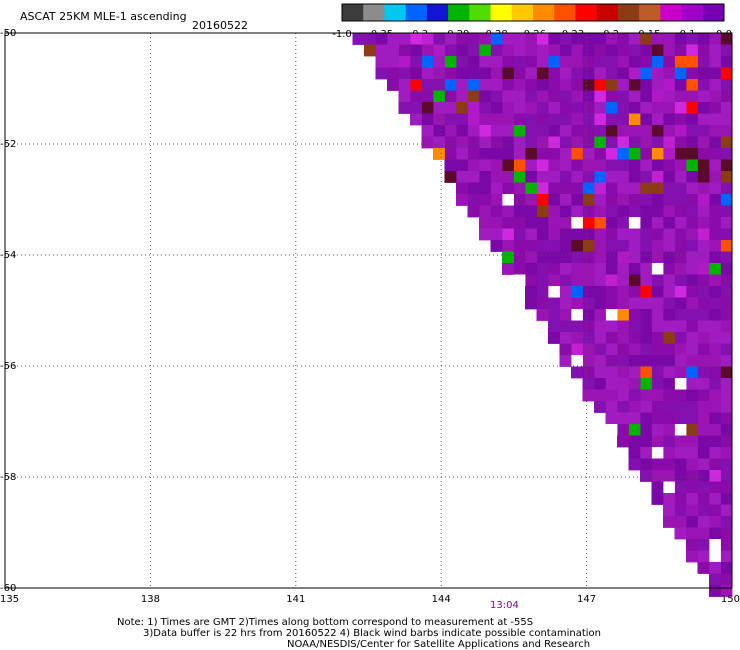 Image resolution: width=740 pixels, height=650 pixels. Describe the element at coordinates (150, 599) in the screenshot. I see `longitude-tick: 138` at that location.